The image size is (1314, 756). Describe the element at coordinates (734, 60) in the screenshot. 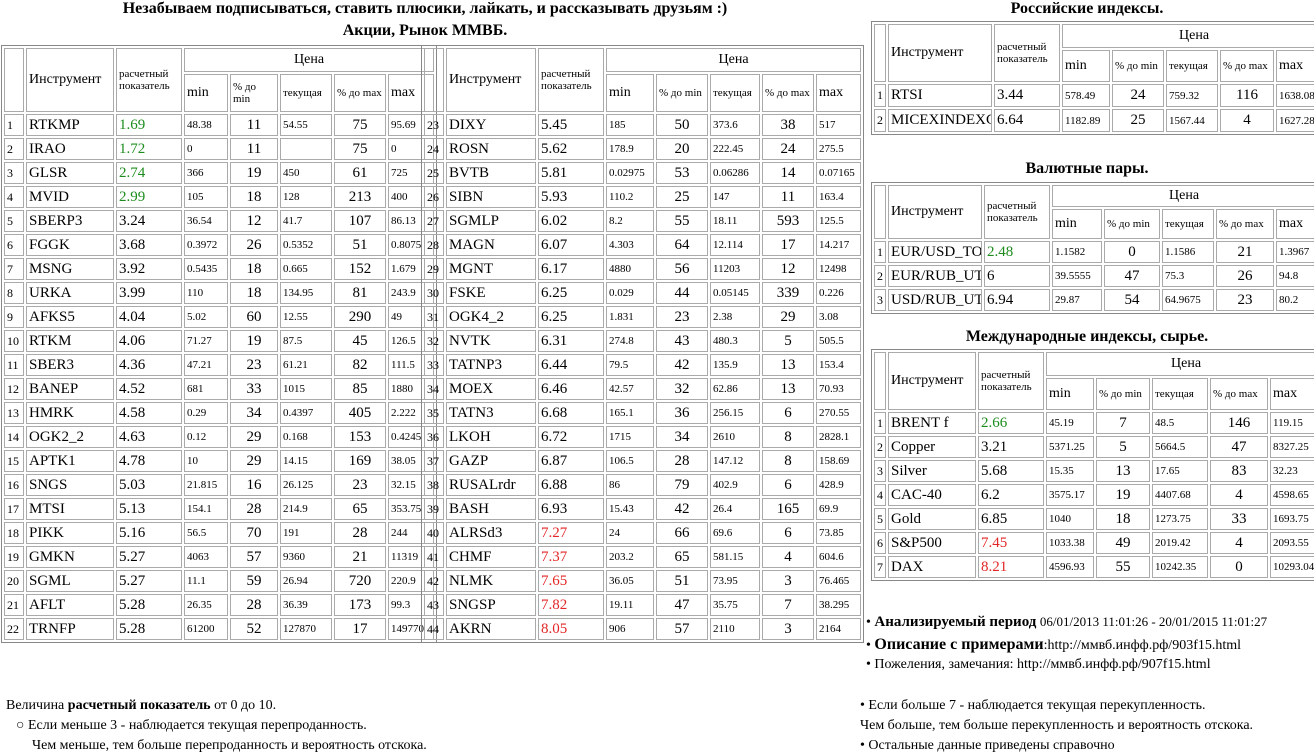

I see `header-cell: Цена` at that location.